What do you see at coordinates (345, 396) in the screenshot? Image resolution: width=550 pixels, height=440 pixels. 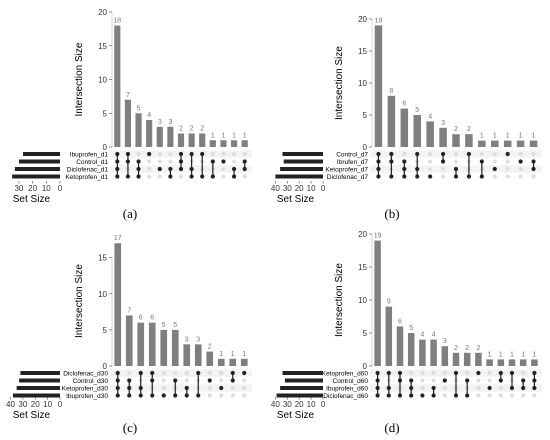 I see `set-name-label: Diclofenac_d60` at bounding box center [345, 396].